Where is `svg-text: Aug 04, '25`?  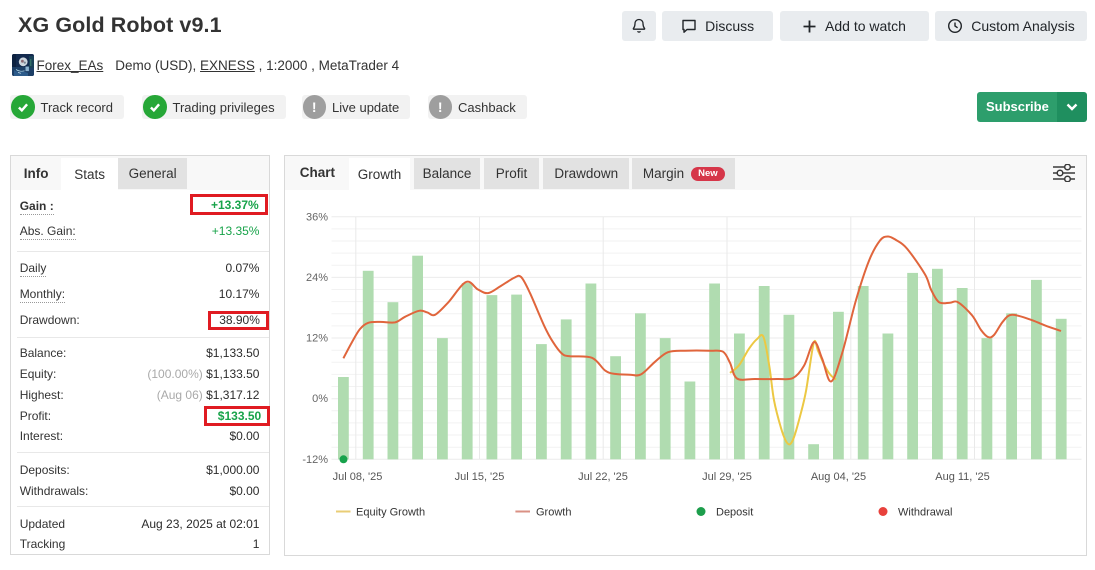 svg-text: Aug 04, '25 is located at coordinates (838, 477).